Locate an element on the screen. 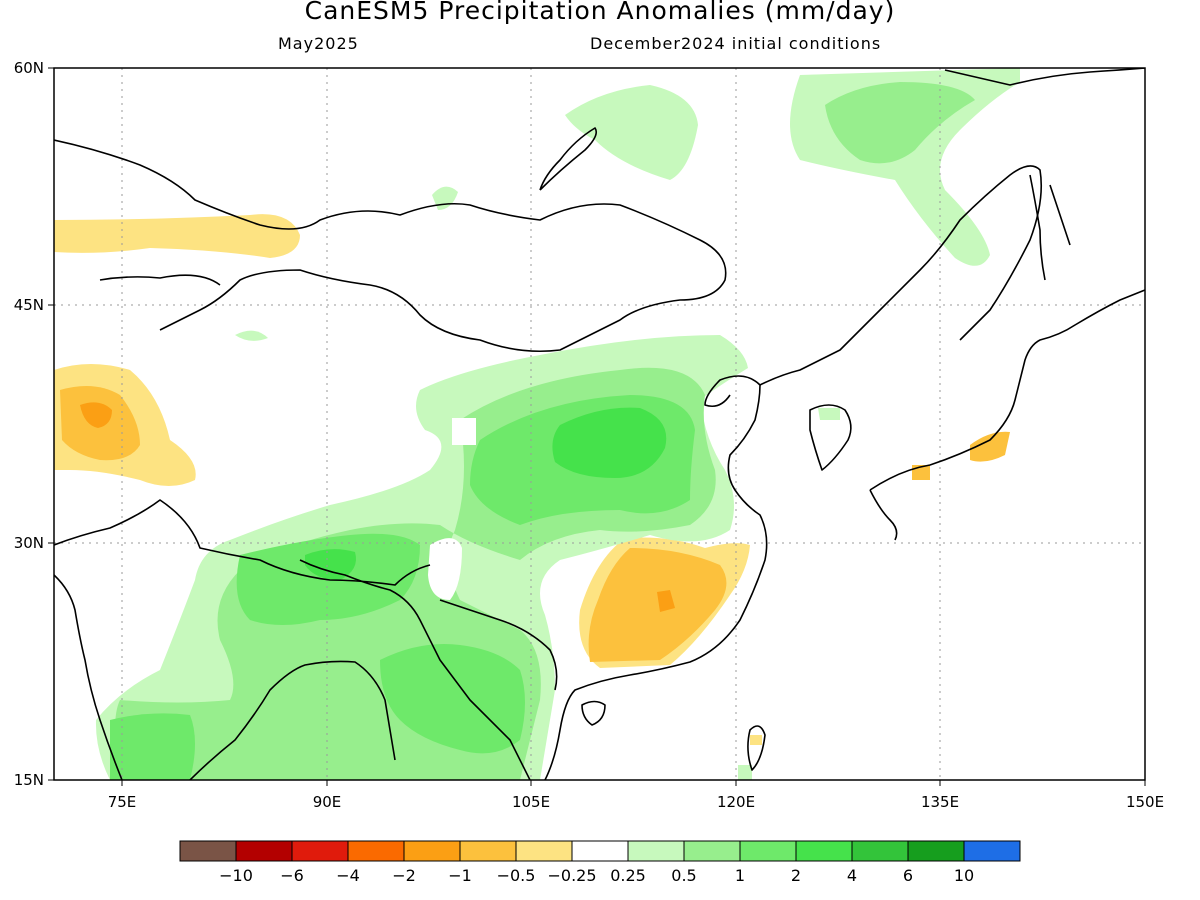  wet-region-far-east-core is located at coordinates (900, 123).